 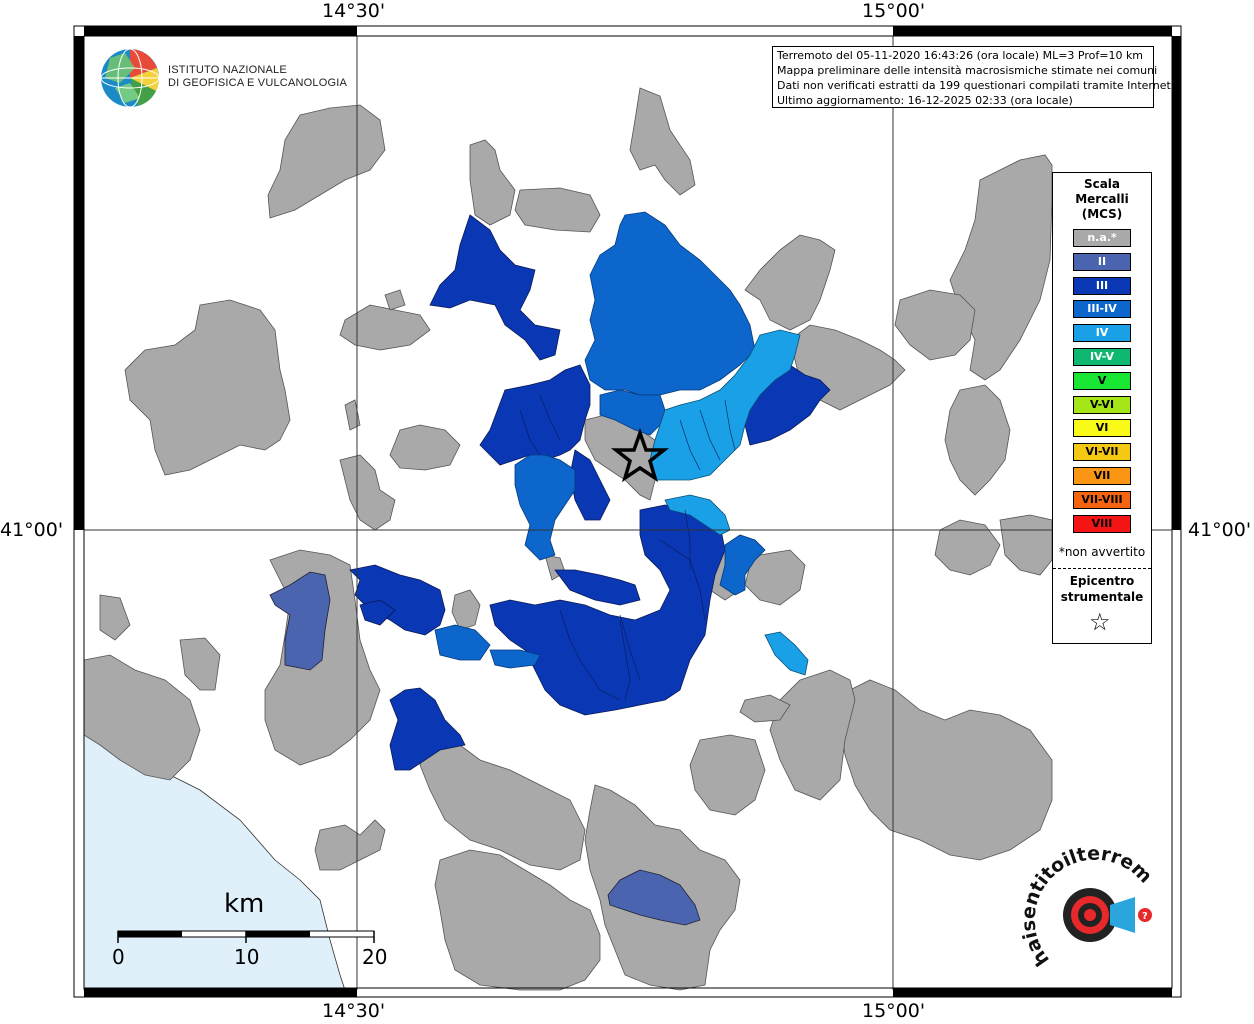 What do you see at coordinates (1102, 499) in the screenshot?
I see `legend-item-vii-viii: VII-VIII` at bounding box center [1102, 499].